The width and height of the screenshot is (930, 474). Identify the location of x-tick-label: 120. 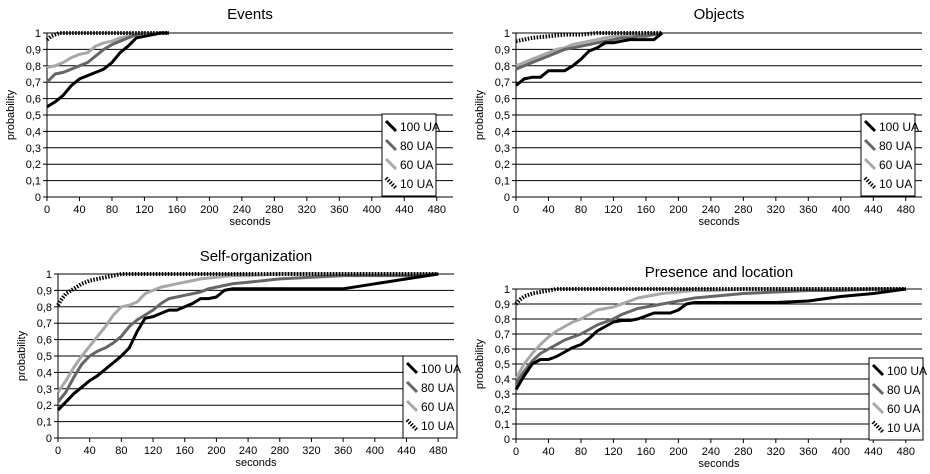
(613, 210).